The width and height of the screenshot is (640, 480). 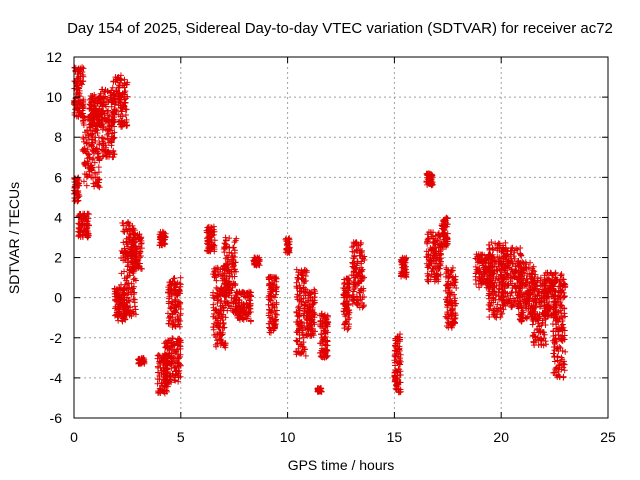 What do you see at coordinates (54, 57) in the screenshot?
I see `y-tick-label-9: 12` at bounding box center [54, 57].